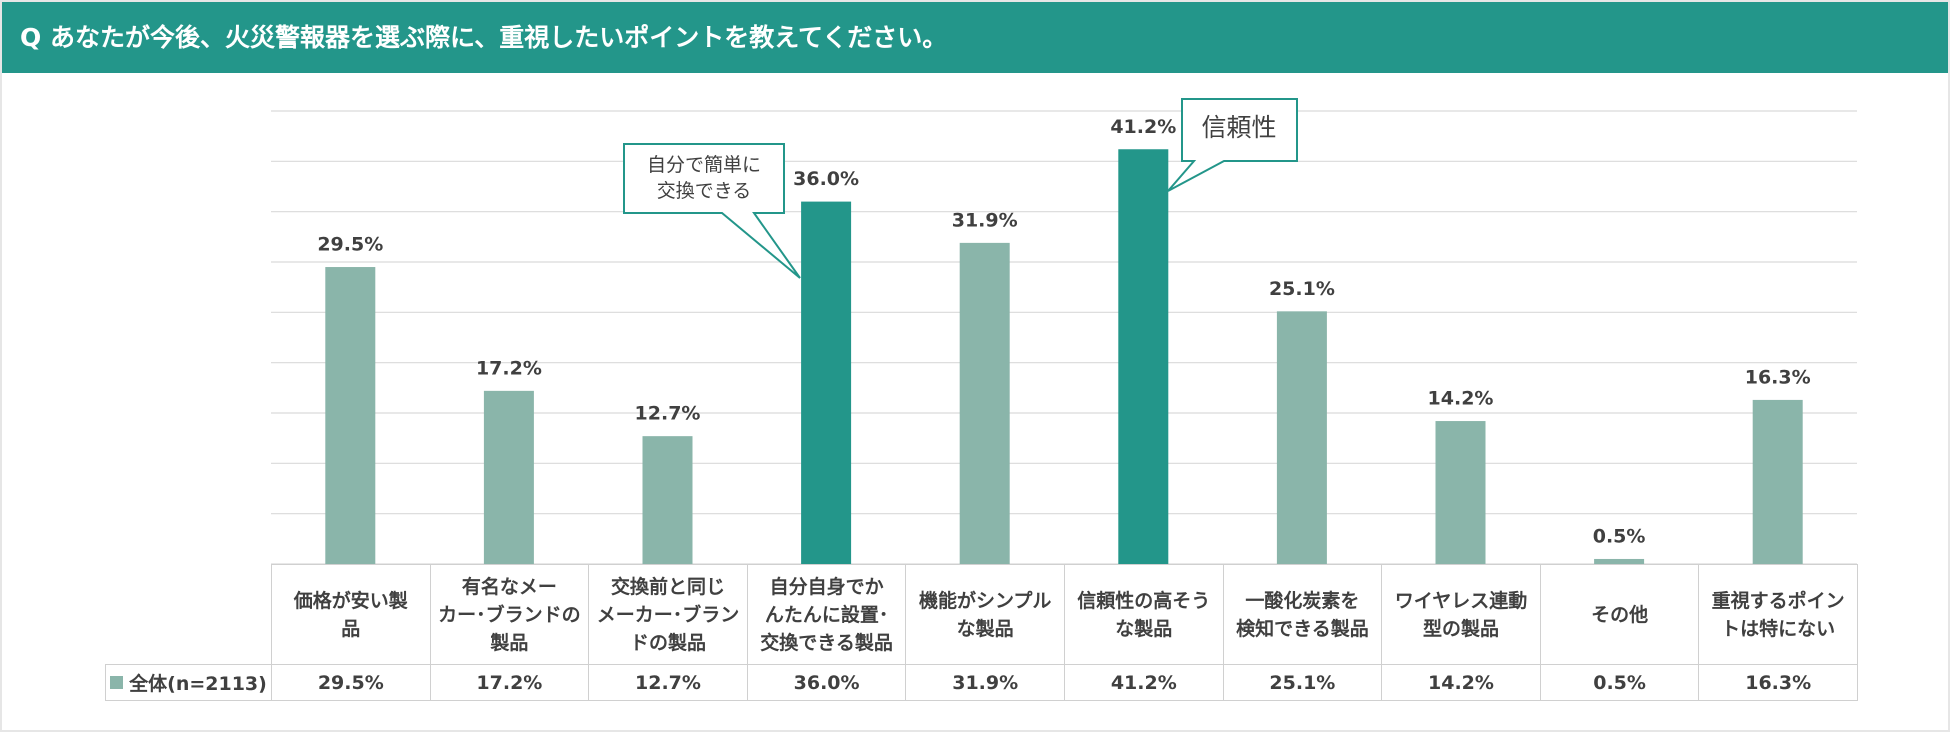 The image size is (1950, 732). What do you see at coordinates (985, 614) in the screenshot?
I see `category-cell: 機能がシンプル な製品` at bounding box center [985, 614].